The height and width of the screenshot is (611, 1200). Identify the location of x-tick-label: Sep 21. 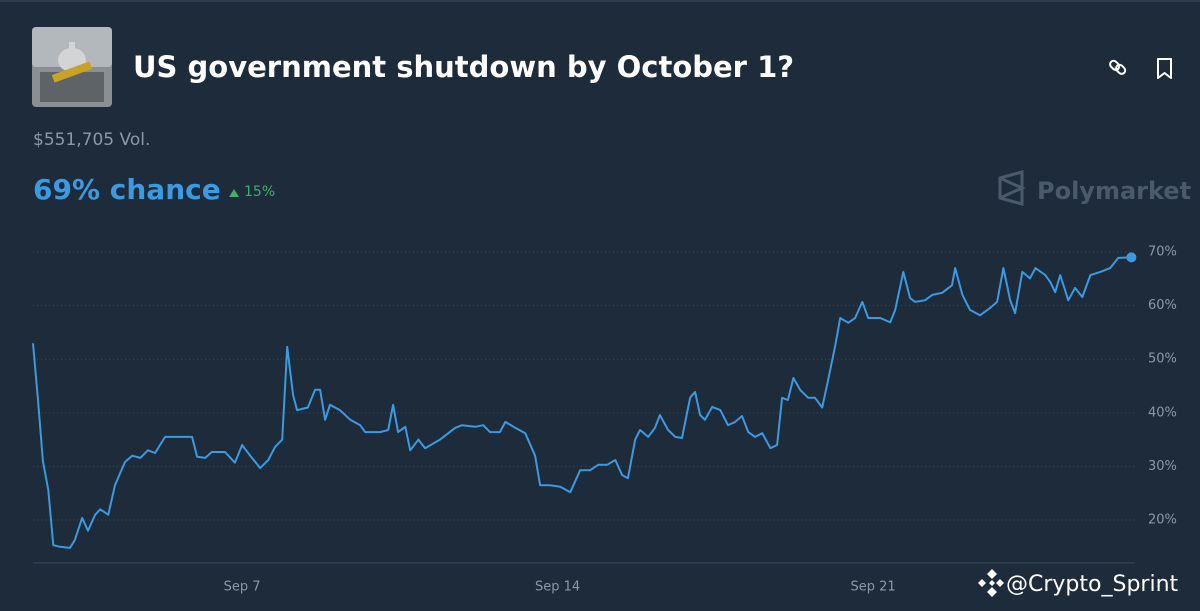
(873, 587).